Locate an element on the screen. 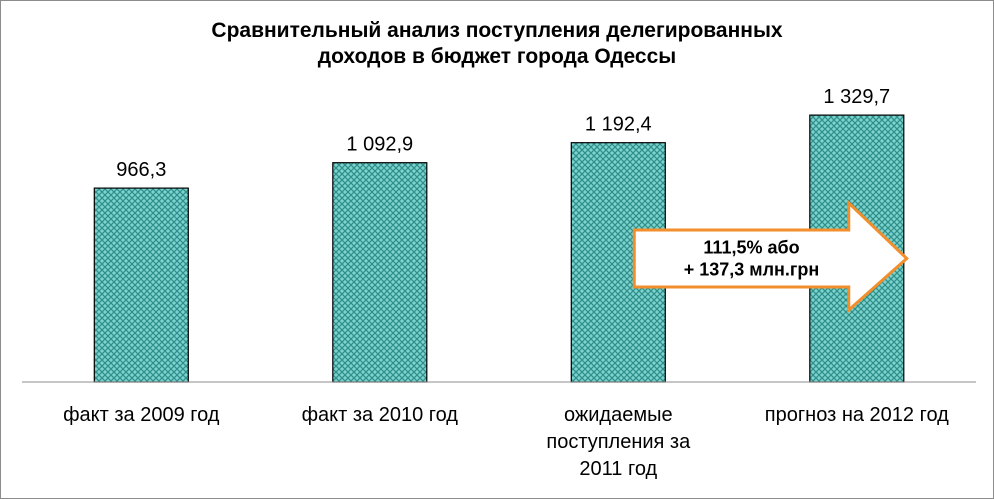  data-label-1: 966,3 is located at coordinates (141, 170).